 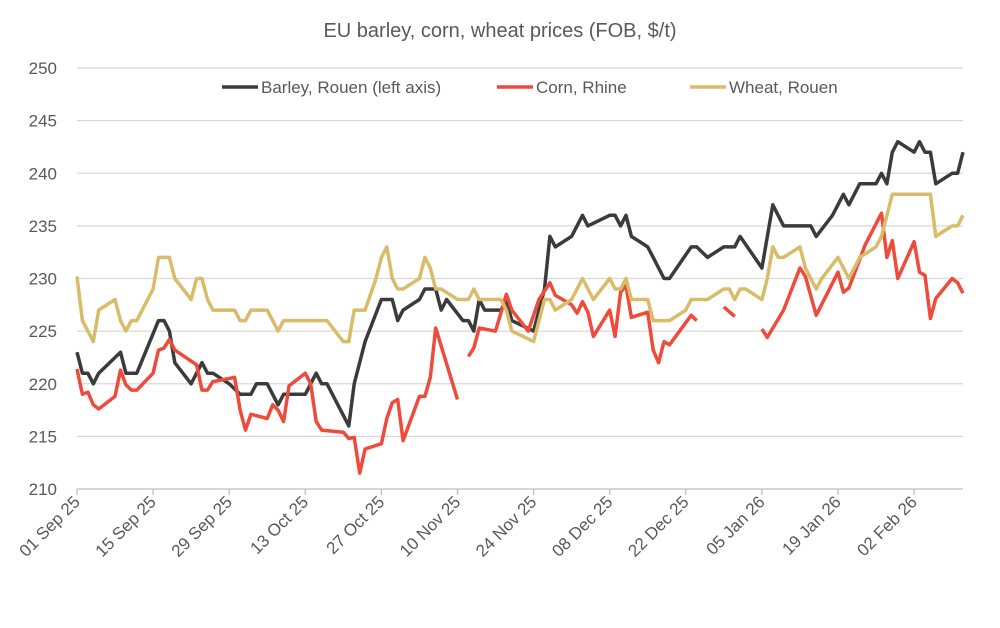 What do you see at coordinates (812, 525) in the screenshot?
I see `x-tick-label: 19 Jan 26` at bounding box center [812, 525].